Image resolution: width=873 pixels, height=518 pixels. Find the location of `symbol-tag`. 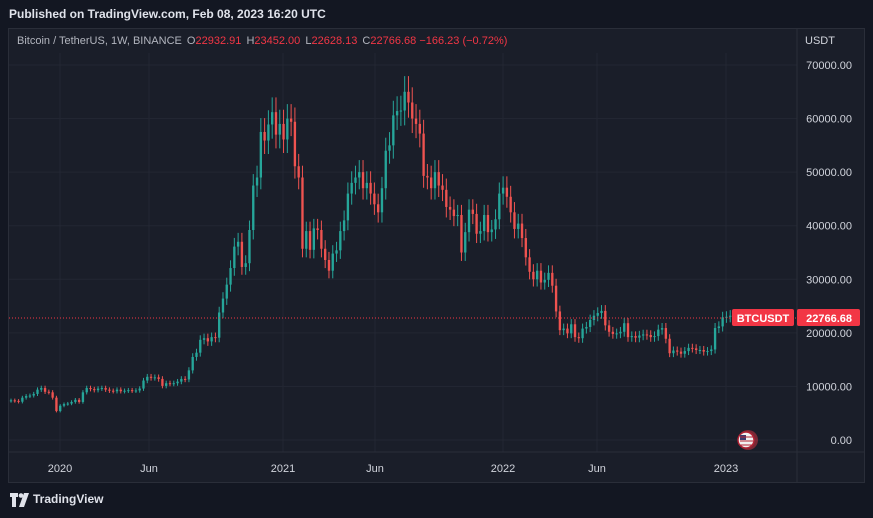

symbol-tag is located at coordinates (763, 318).